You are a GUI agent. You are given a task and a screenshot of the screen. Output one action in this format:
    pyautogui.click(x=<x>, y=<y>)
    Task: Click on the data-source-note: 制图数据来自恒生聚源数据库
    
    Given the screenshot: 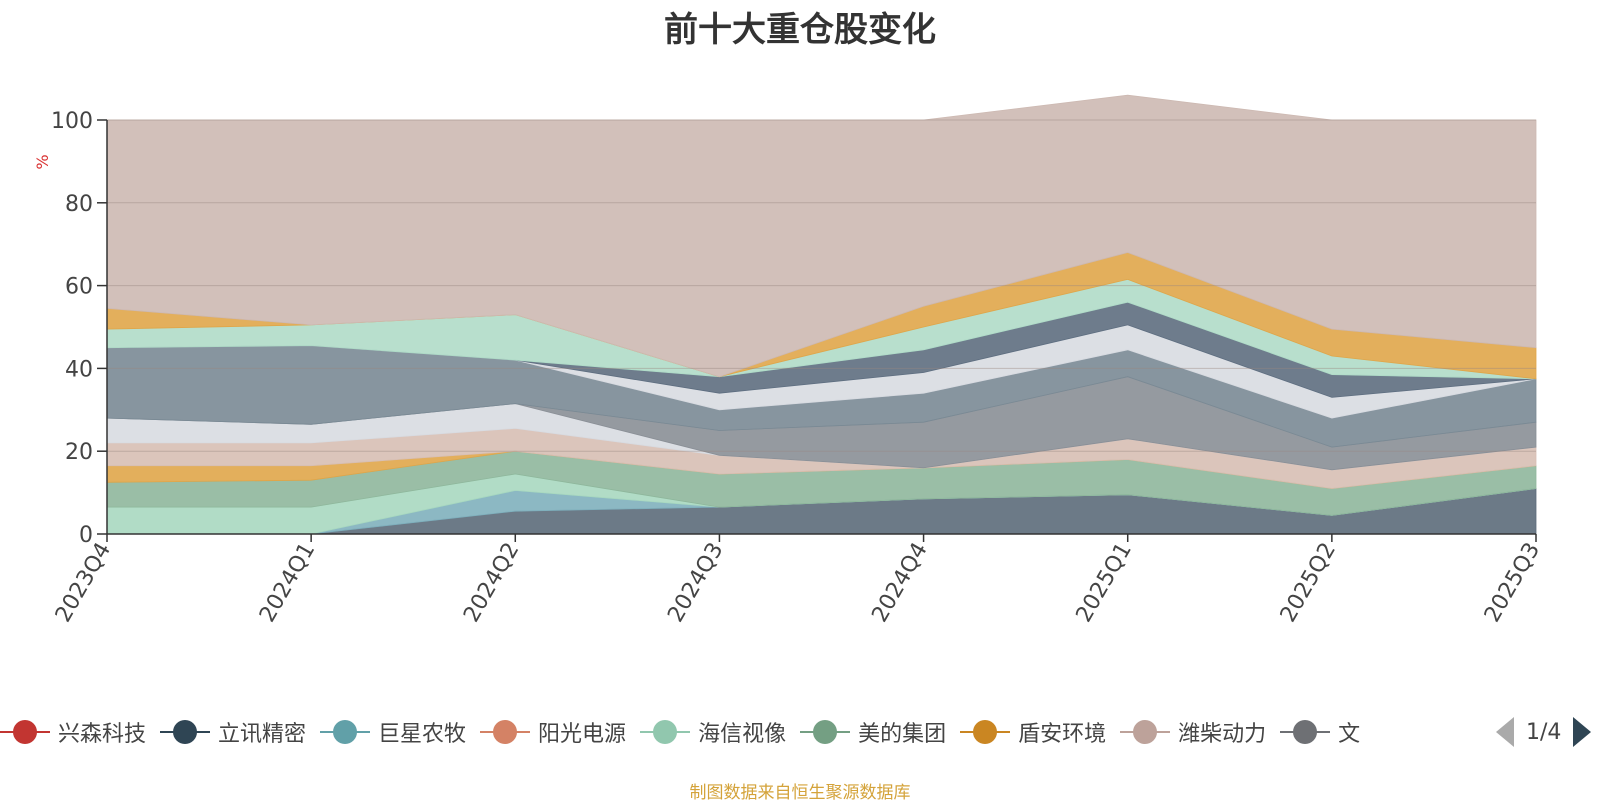 What is the action you would take?
    pyautogui.click(x=800, y=793)
    